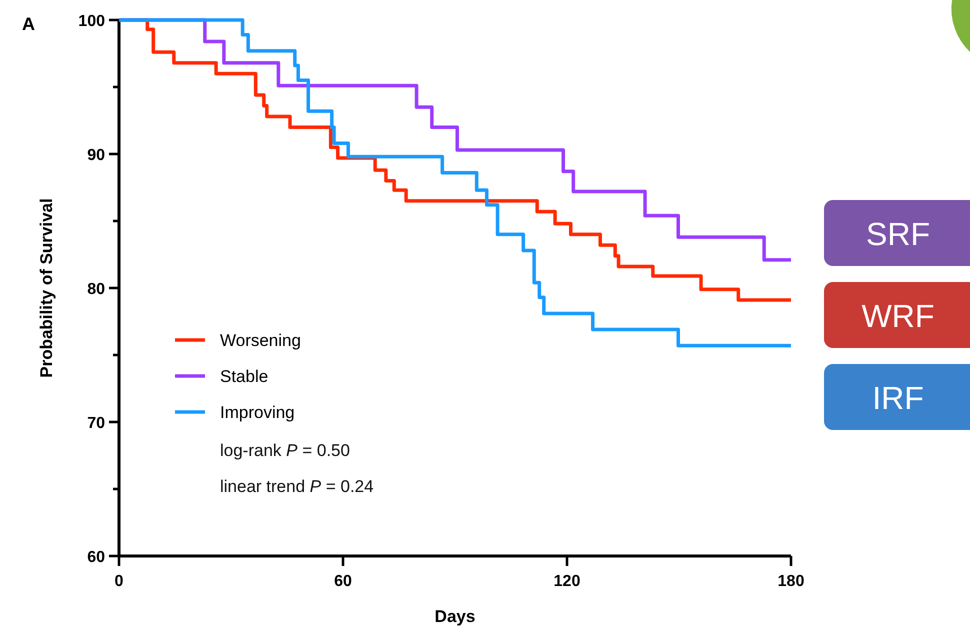  What do you see at coordinates (297, 486) in the screenshot?
I see `annotation: linear trend P = 0.24` at bounding box center [297, 486].